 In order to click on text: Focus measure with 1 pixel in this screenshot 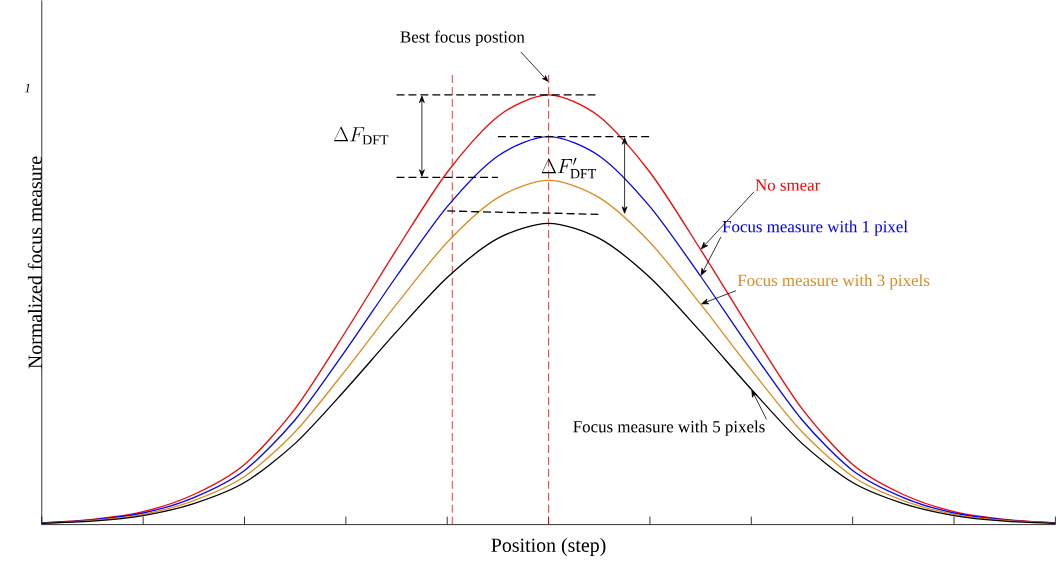, I will do `click(815, 228)`.